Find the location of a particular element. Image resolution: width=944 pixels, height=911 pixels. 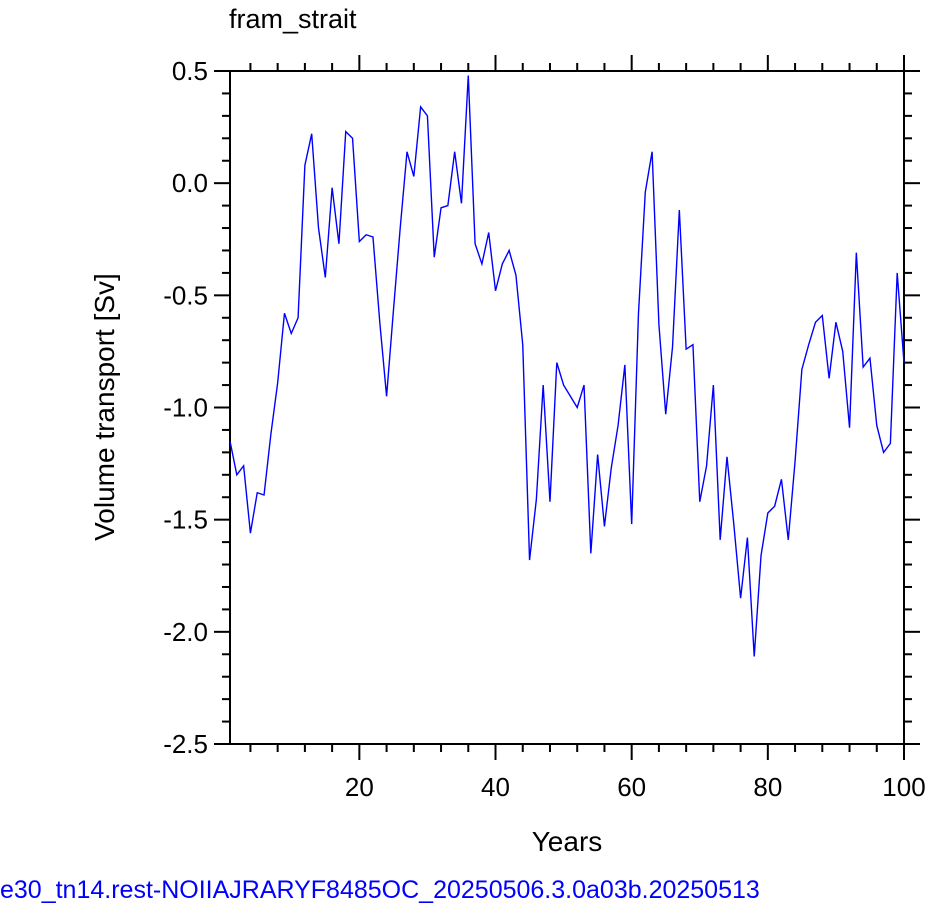

y-tick-label: -1.5 is located at coordinates (185, 520).